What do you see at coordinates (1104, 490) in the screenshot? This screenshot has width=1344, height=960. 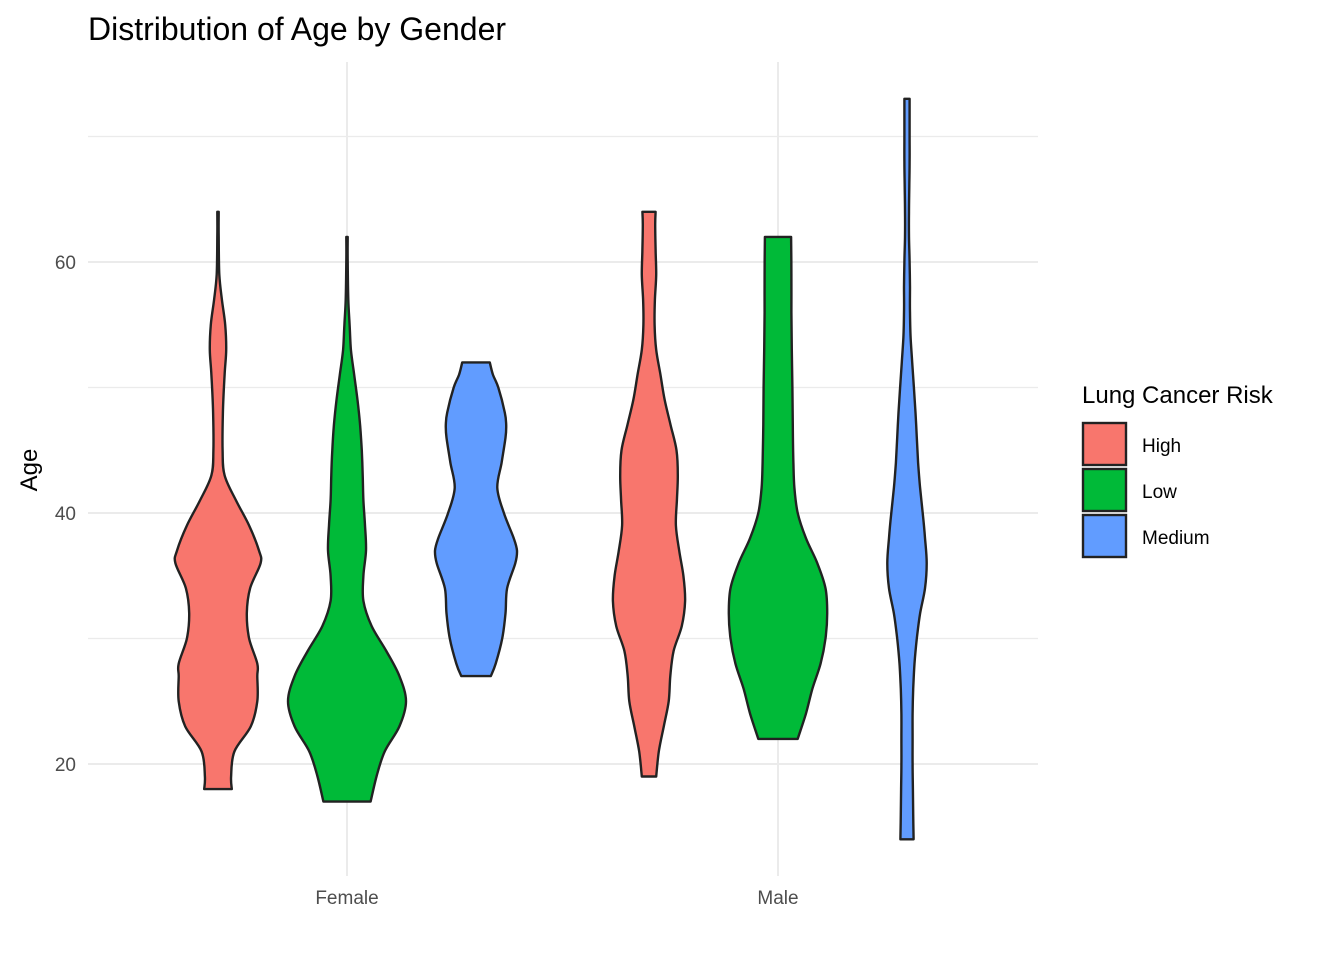 I see `legend-key-low` at bounding box center [1104, 490].